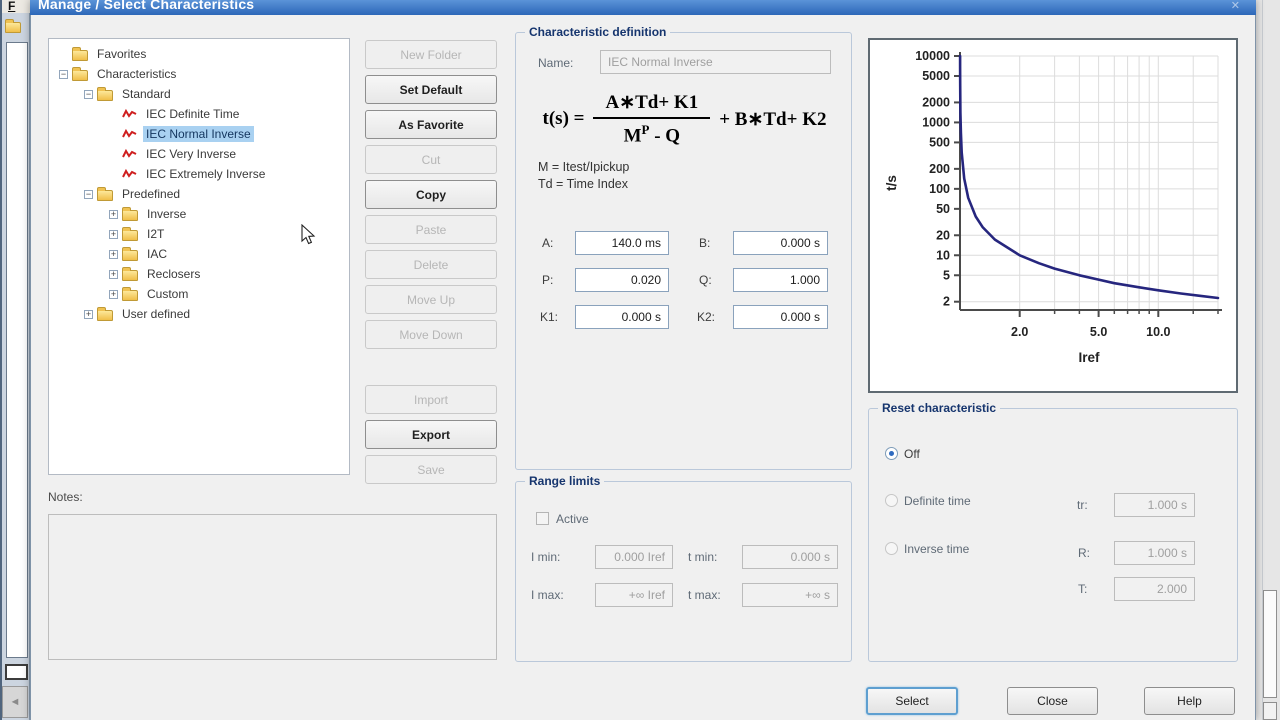 This screenshot has width=1280, height=720. What do you see at coordinates (15, 360) in the screenshot?
I see `background-app-left-strip: F ◄` at bounding box center [15, 360].